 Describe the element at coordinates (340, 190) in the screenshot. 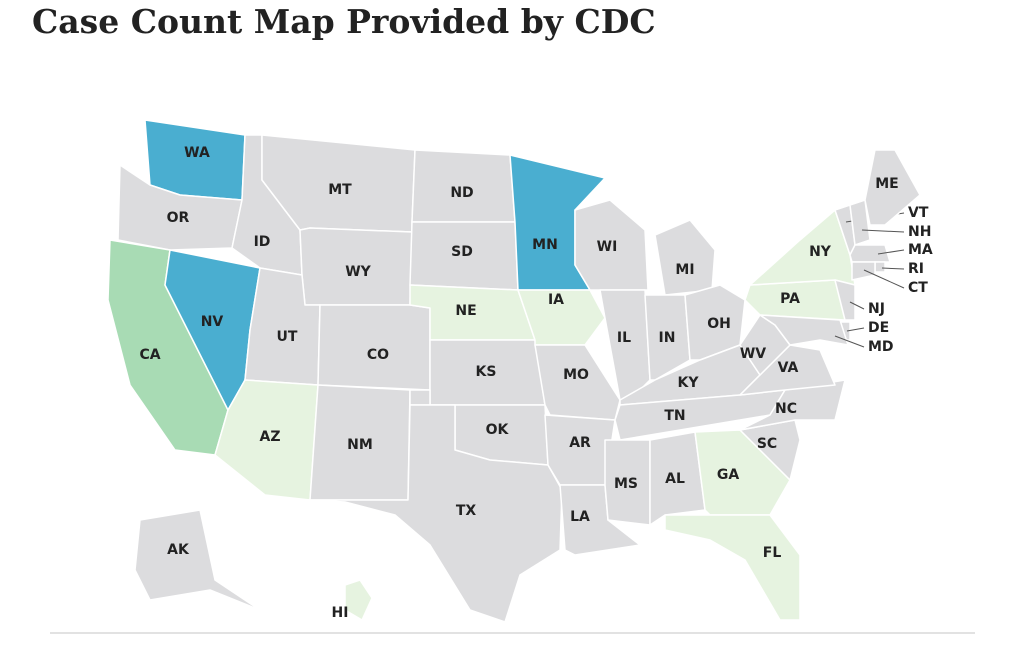

I see `state-label: MT` at that location.